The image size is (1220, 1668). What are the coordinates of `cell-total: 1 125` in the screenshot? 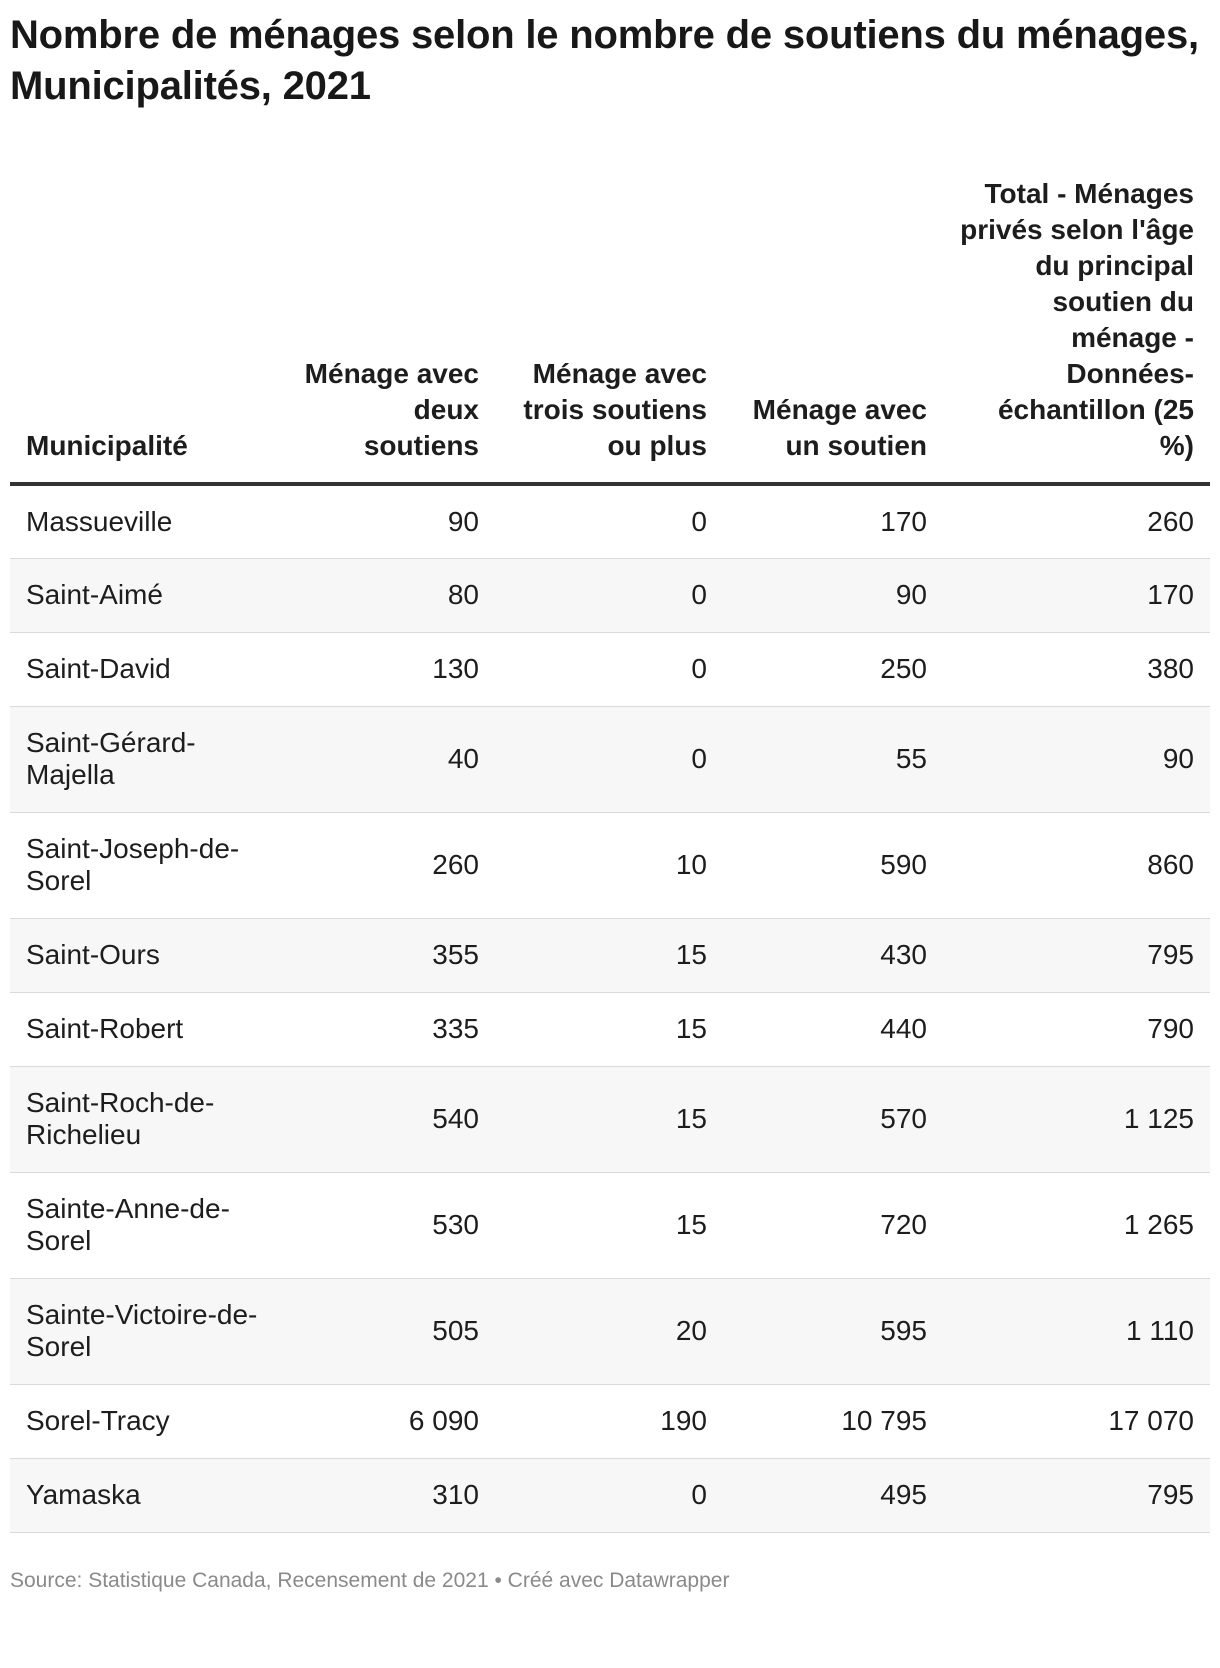 It's located at (1076, 1119).